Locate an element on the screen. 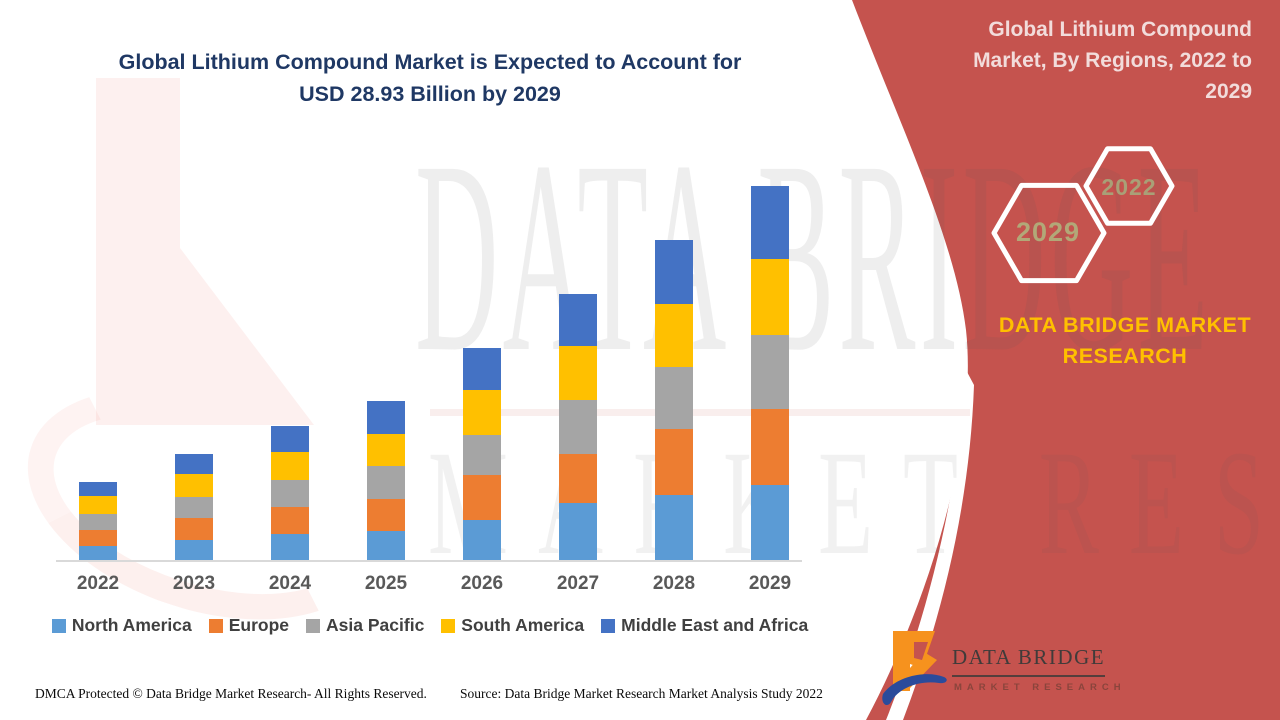 This screenshot has height=720, width=1280. legend-label: Middle East and Africa is located at coordinates (715, 625).